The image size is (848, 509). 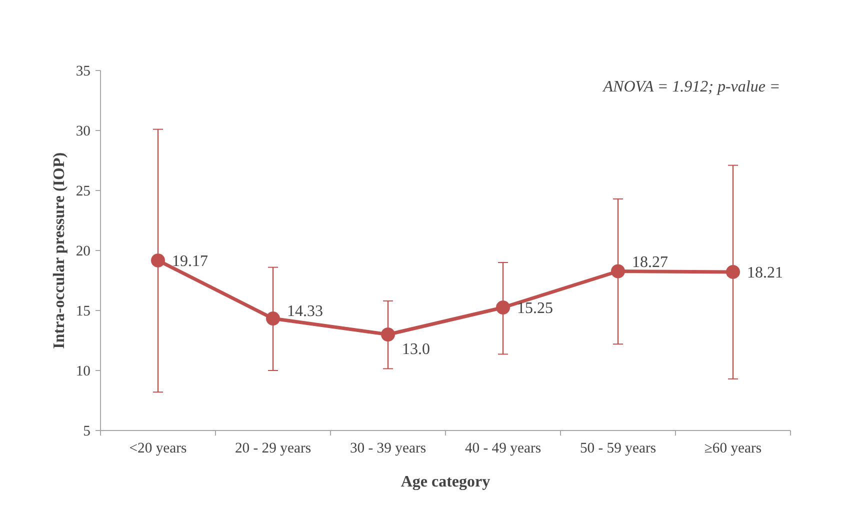 What do you see at coordinates (503, 448) in the screenshot?
I see `x-tick-label: 40 - 49 years` at bounding box center [503, 448].